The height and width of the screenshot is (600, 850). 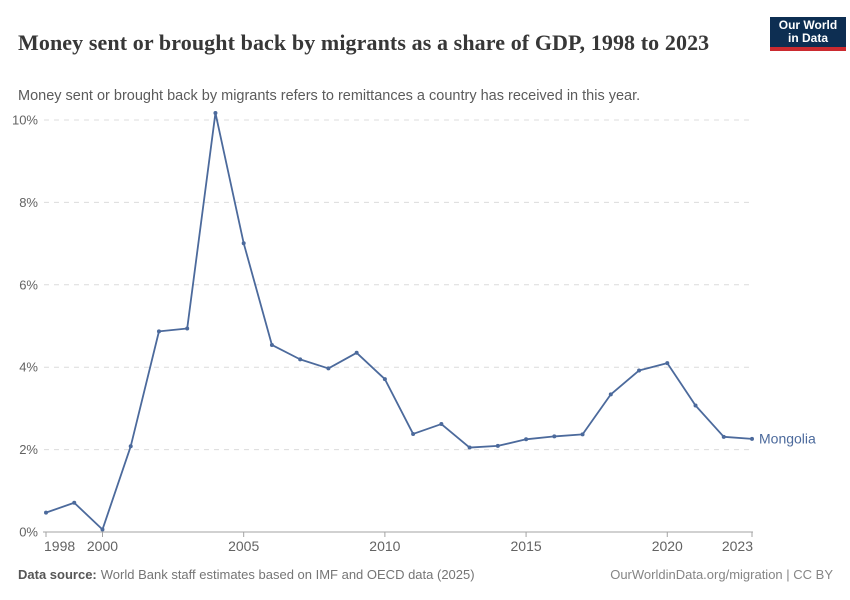 What do you see at coordinates (28, 532) in the screenshot?
I see `y-tick-label: 0%` at bounding box center [28, 532].